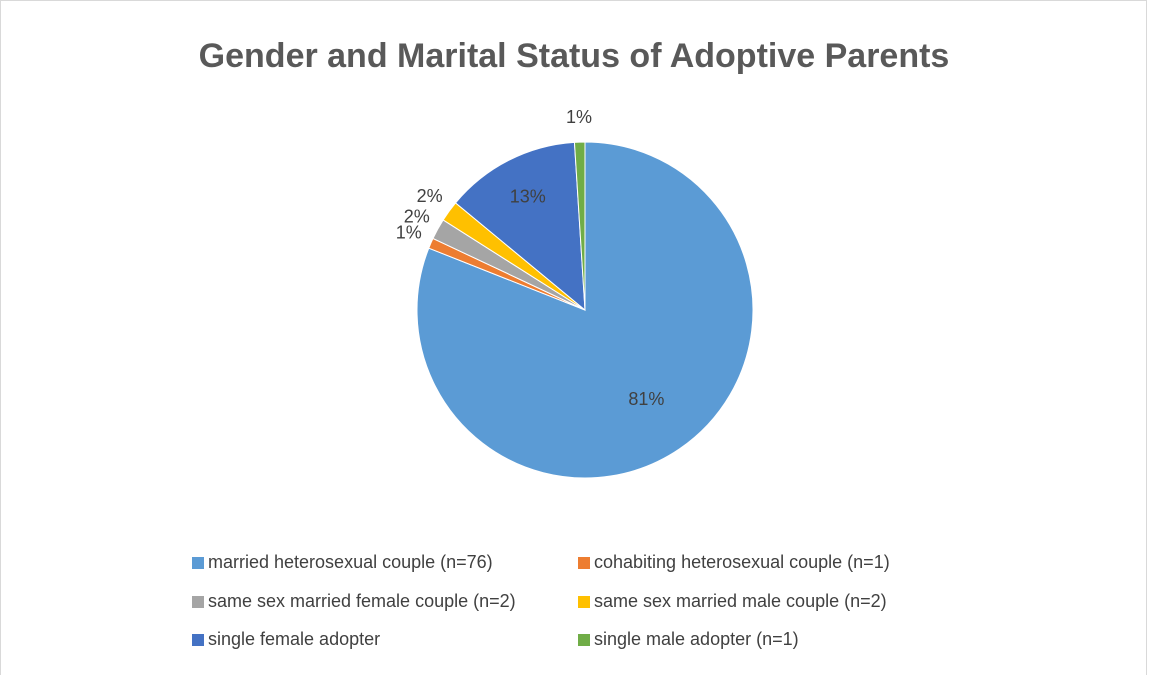  Describe the element at coordinates (696, 639) in the screenshot. I see `legend-label: single male adopter (n=1)` at that location.